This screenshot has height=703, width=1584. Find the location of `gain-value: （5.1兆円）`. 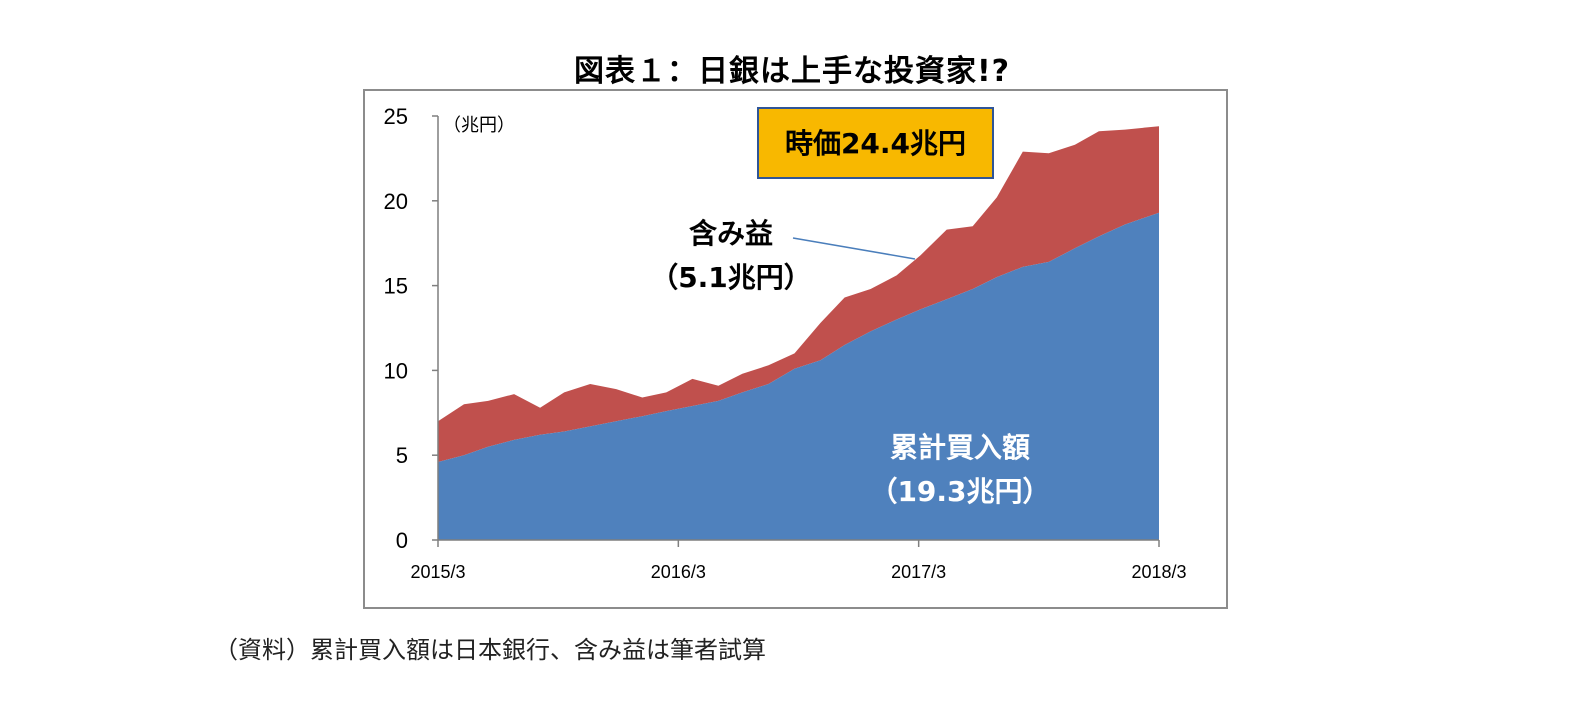

gain-value: （5.1兆円） is located at coordinates (731, 277).